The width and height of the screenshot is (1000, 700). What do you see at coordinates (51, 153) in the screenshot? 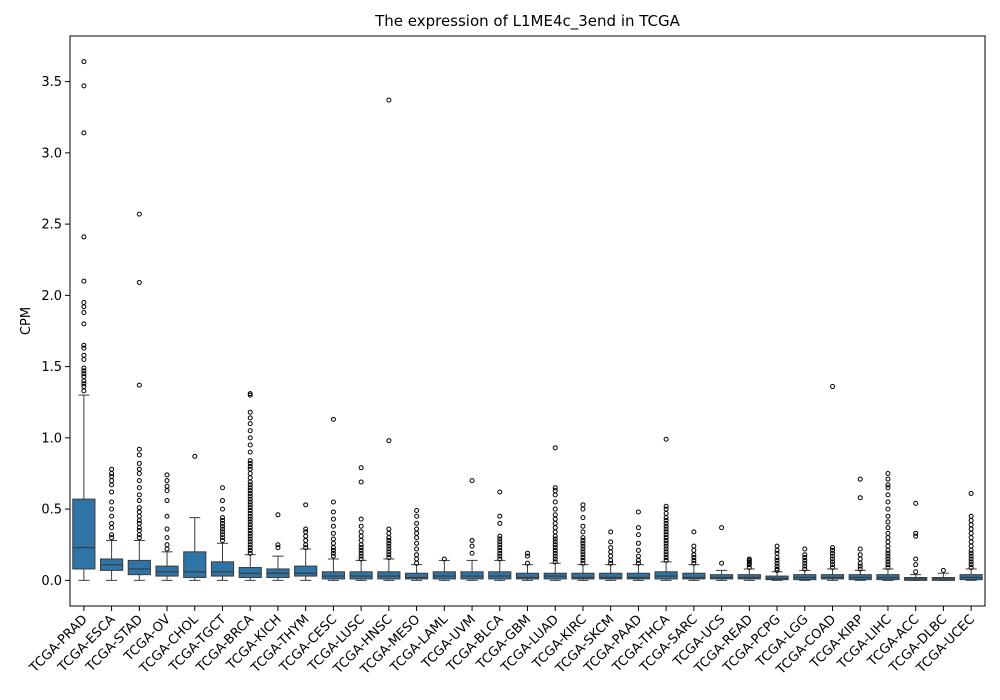
I see `y-tick-label: 3.0` at bounding box center [51, 153].